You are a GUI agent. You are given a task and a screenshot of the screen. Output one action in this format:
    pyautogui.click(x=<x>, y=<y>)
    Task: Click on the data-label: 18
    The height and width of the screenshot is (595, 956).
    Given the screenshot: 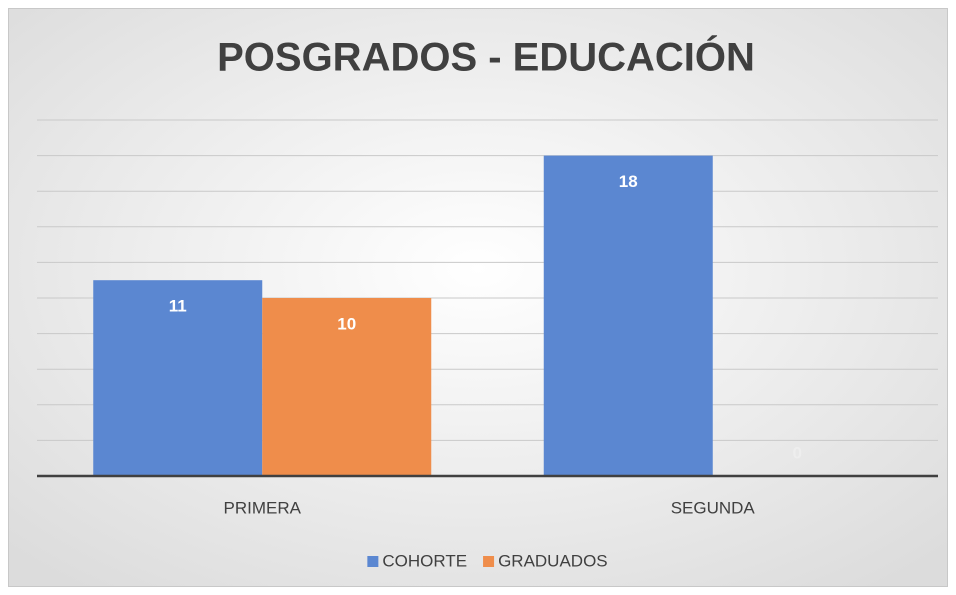 What is the action you would take?
    pyautogui.click(x=628, y=181)
    